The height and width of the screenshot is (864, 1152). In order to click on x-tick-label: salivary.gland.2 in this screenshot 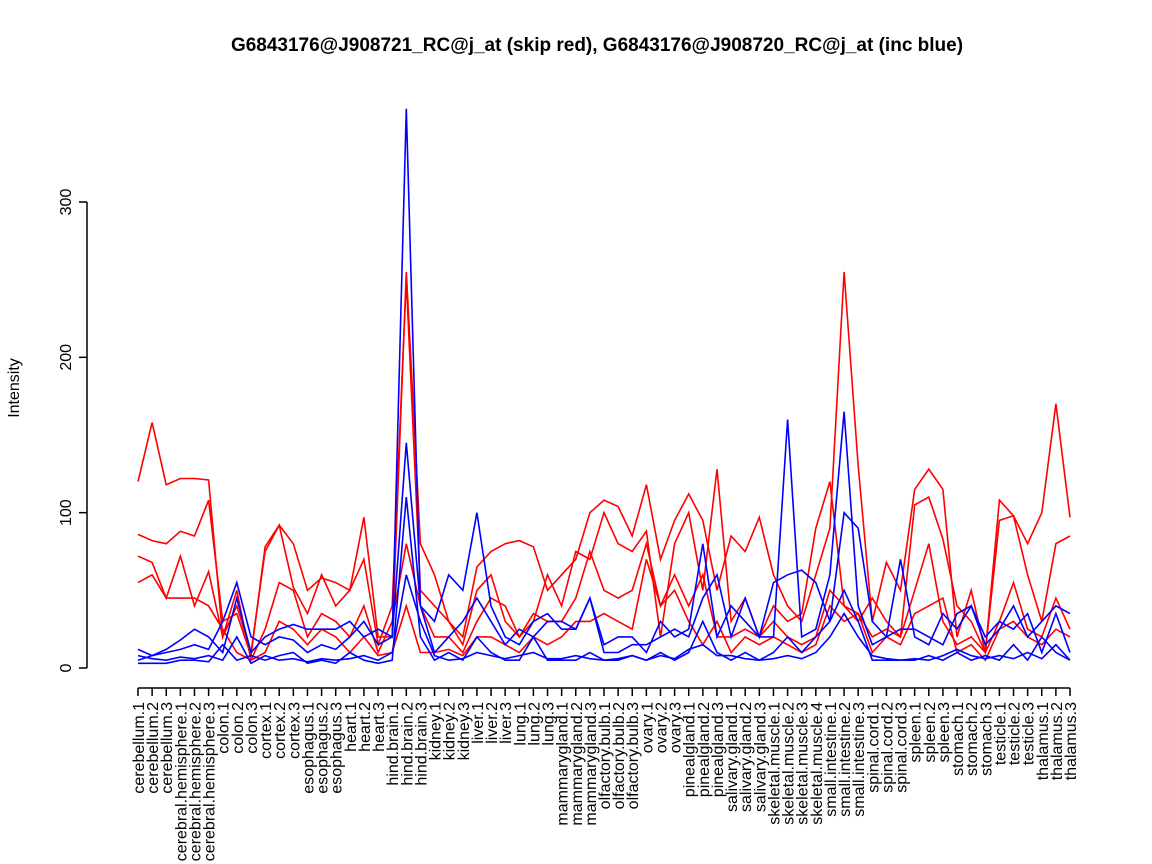, I will do `click(746, 757)`.